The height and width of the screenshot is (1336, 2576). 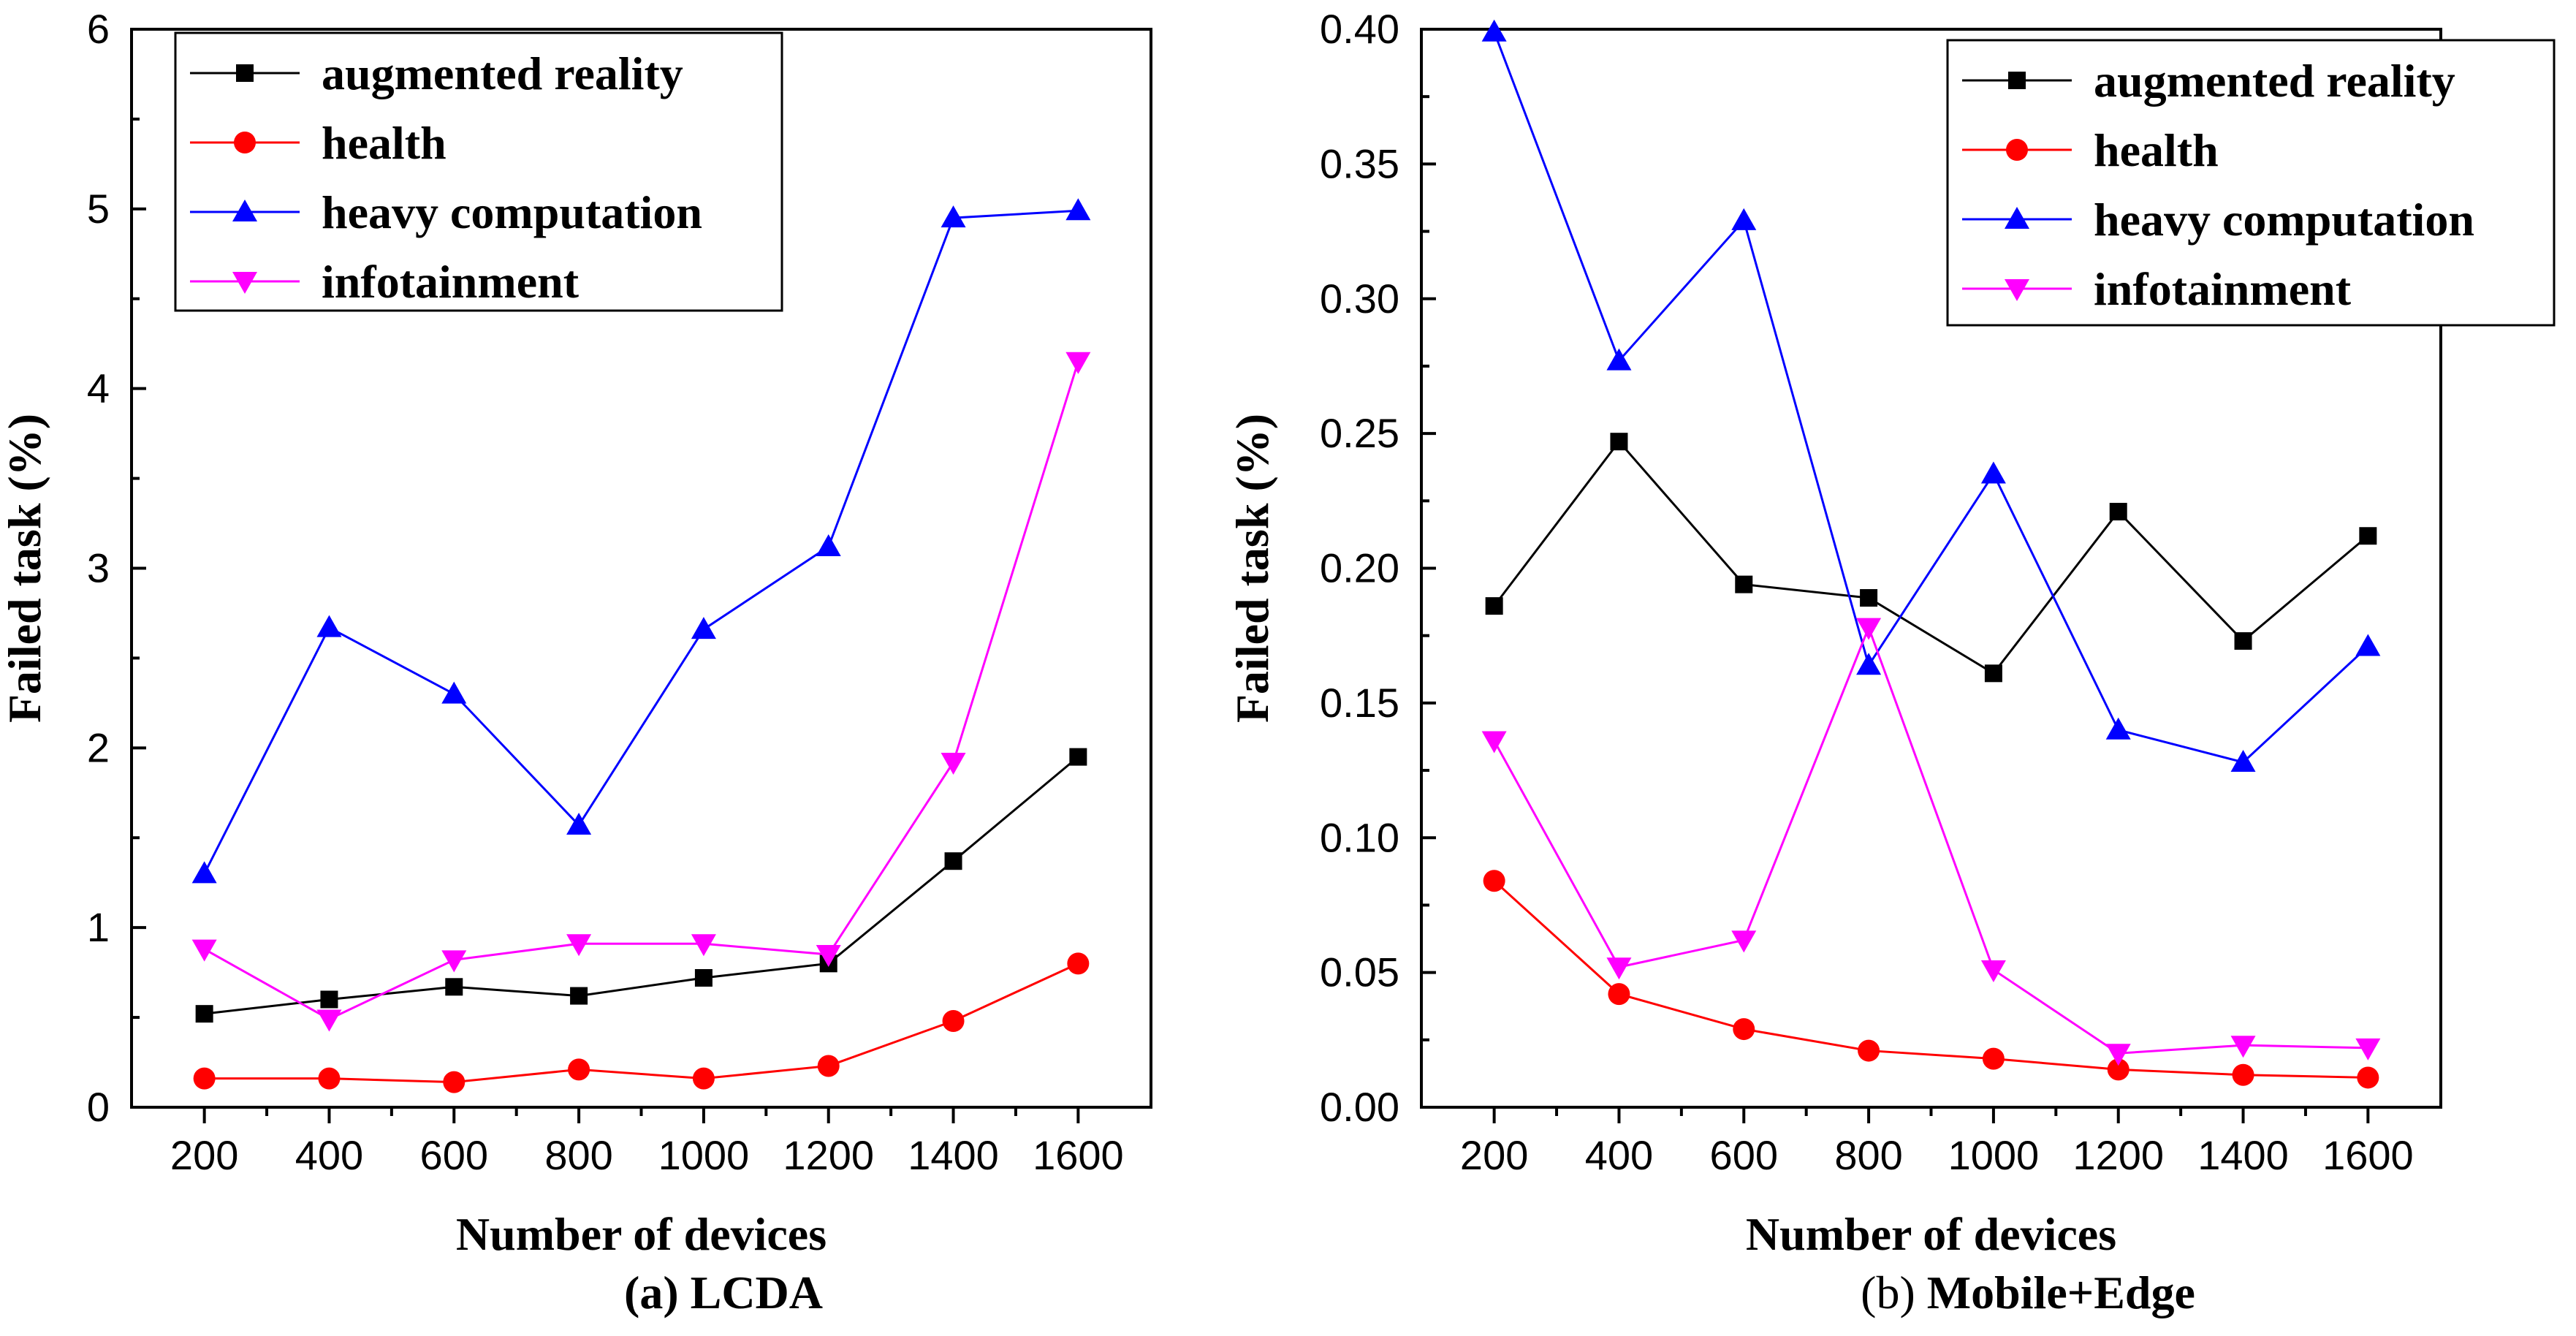 What do you see at coordinates (1359, 433) in the screenshot?
I see `y-tick-label: 0.25` at bounding box center [1359, 433].